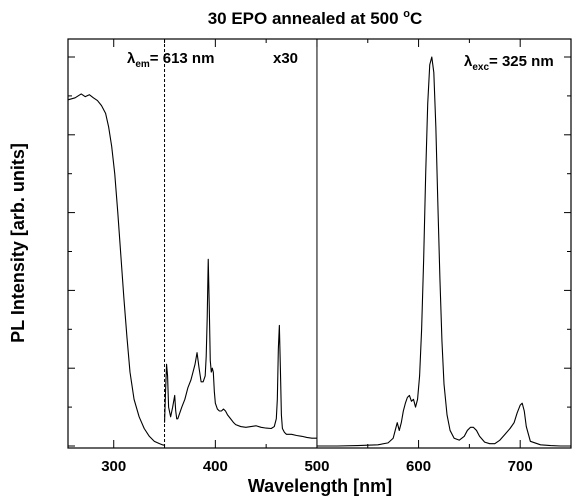 Image resolution: width=574 pixels, height=498 pixels. What do you see at coordinates (113, 466) in the screenshot?
I see `x-tick-label: 300` at bounding box center [113, 466].